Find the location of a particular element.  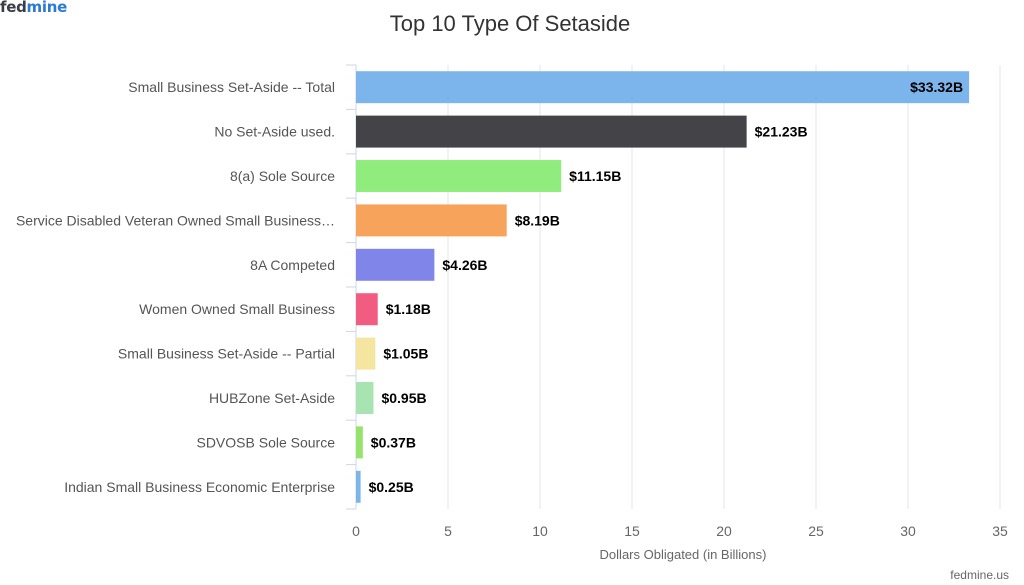

data-label: $8.19B is located at coordinates (537, 220).